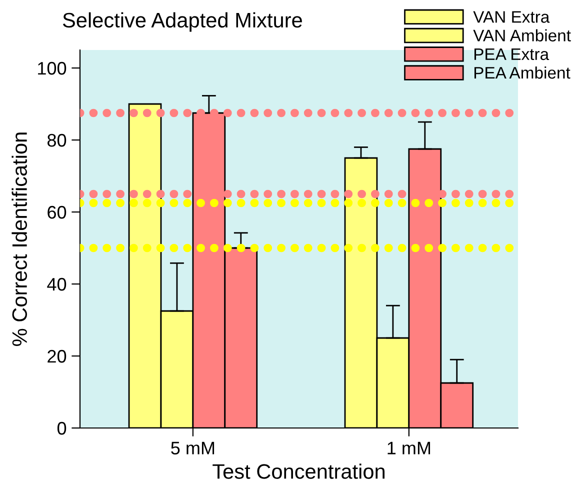 Image resolution: width=581 pixels, height=495 pixels. What do you see at coordinates (20, 239) in the screenshot?
I see `y-axis-title: % Correct Identification` at bounding box center [20, 239].